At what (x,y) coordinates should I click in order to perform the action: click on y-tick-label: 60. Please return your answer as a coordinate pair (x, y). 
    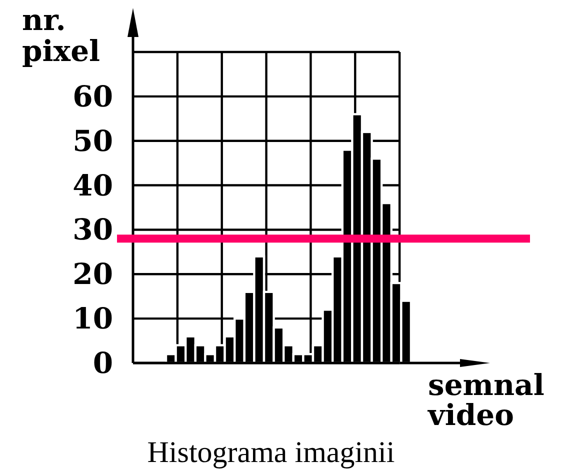
    Looking at the image, I should click on (92, 96).